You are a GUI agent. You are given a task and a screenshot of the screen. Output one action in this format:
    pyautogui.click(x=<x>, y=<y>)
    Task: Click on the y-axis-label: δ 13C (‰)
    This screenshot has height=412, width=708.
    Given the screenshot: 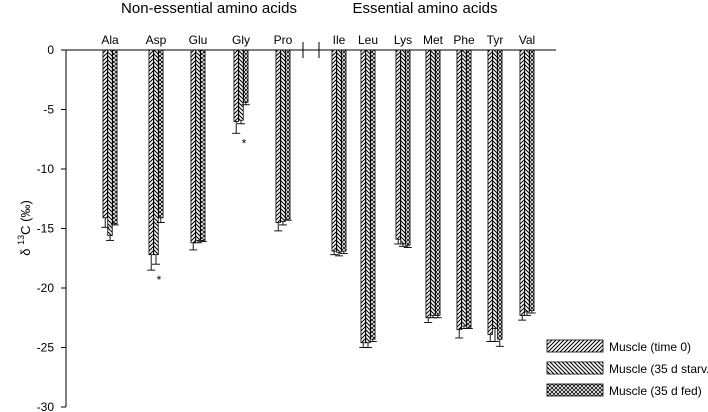 What is the action you would take?
    pyautogui.click(x=24, y=228)
    